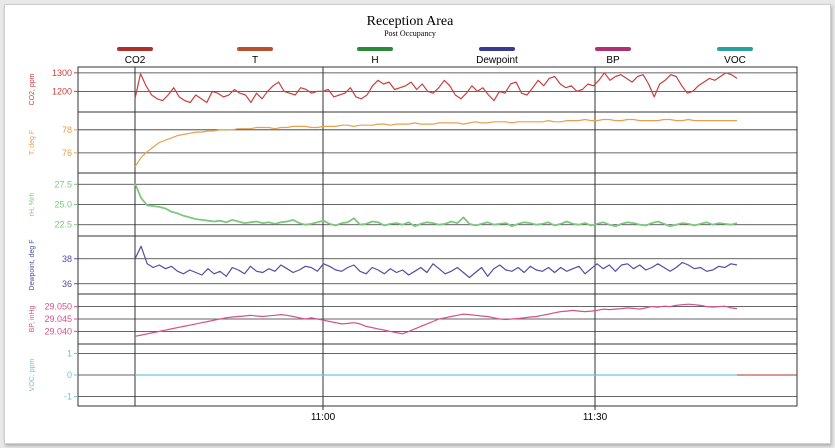  What do you see at coordinates (410, 33) in the screenshot?
I see `chart-subtitle: Post Occupancy` at bounding box center [410, 33].